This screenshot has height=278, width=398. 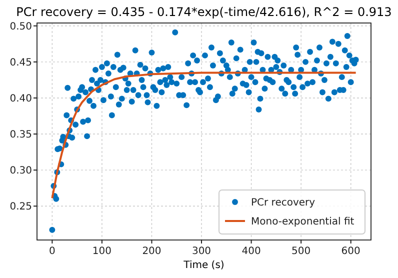 What do you see at coordinates (21, 62) in the screenshot?
I see `y-tick-label: 0.45` at bounding box center [21, 62].